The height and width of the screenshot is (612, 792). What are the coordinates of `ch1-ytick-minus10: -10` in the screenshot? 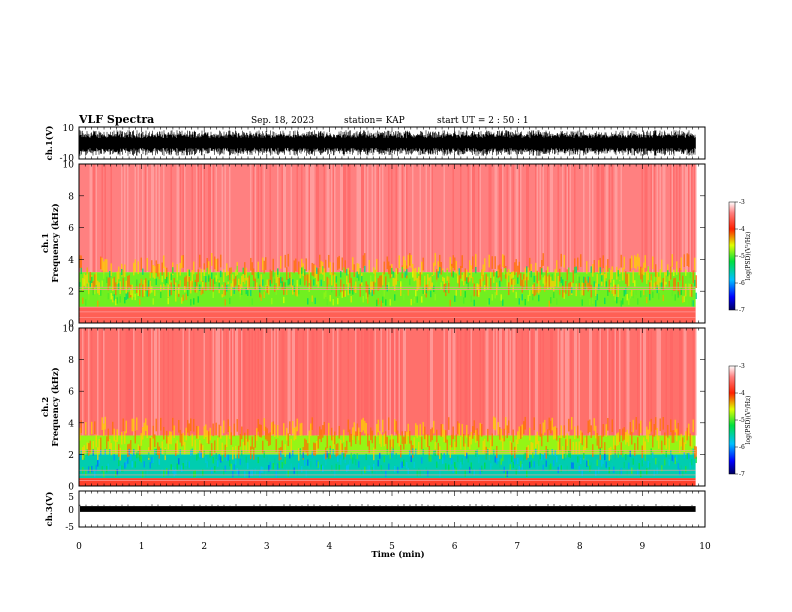 It's located at (67, 159).